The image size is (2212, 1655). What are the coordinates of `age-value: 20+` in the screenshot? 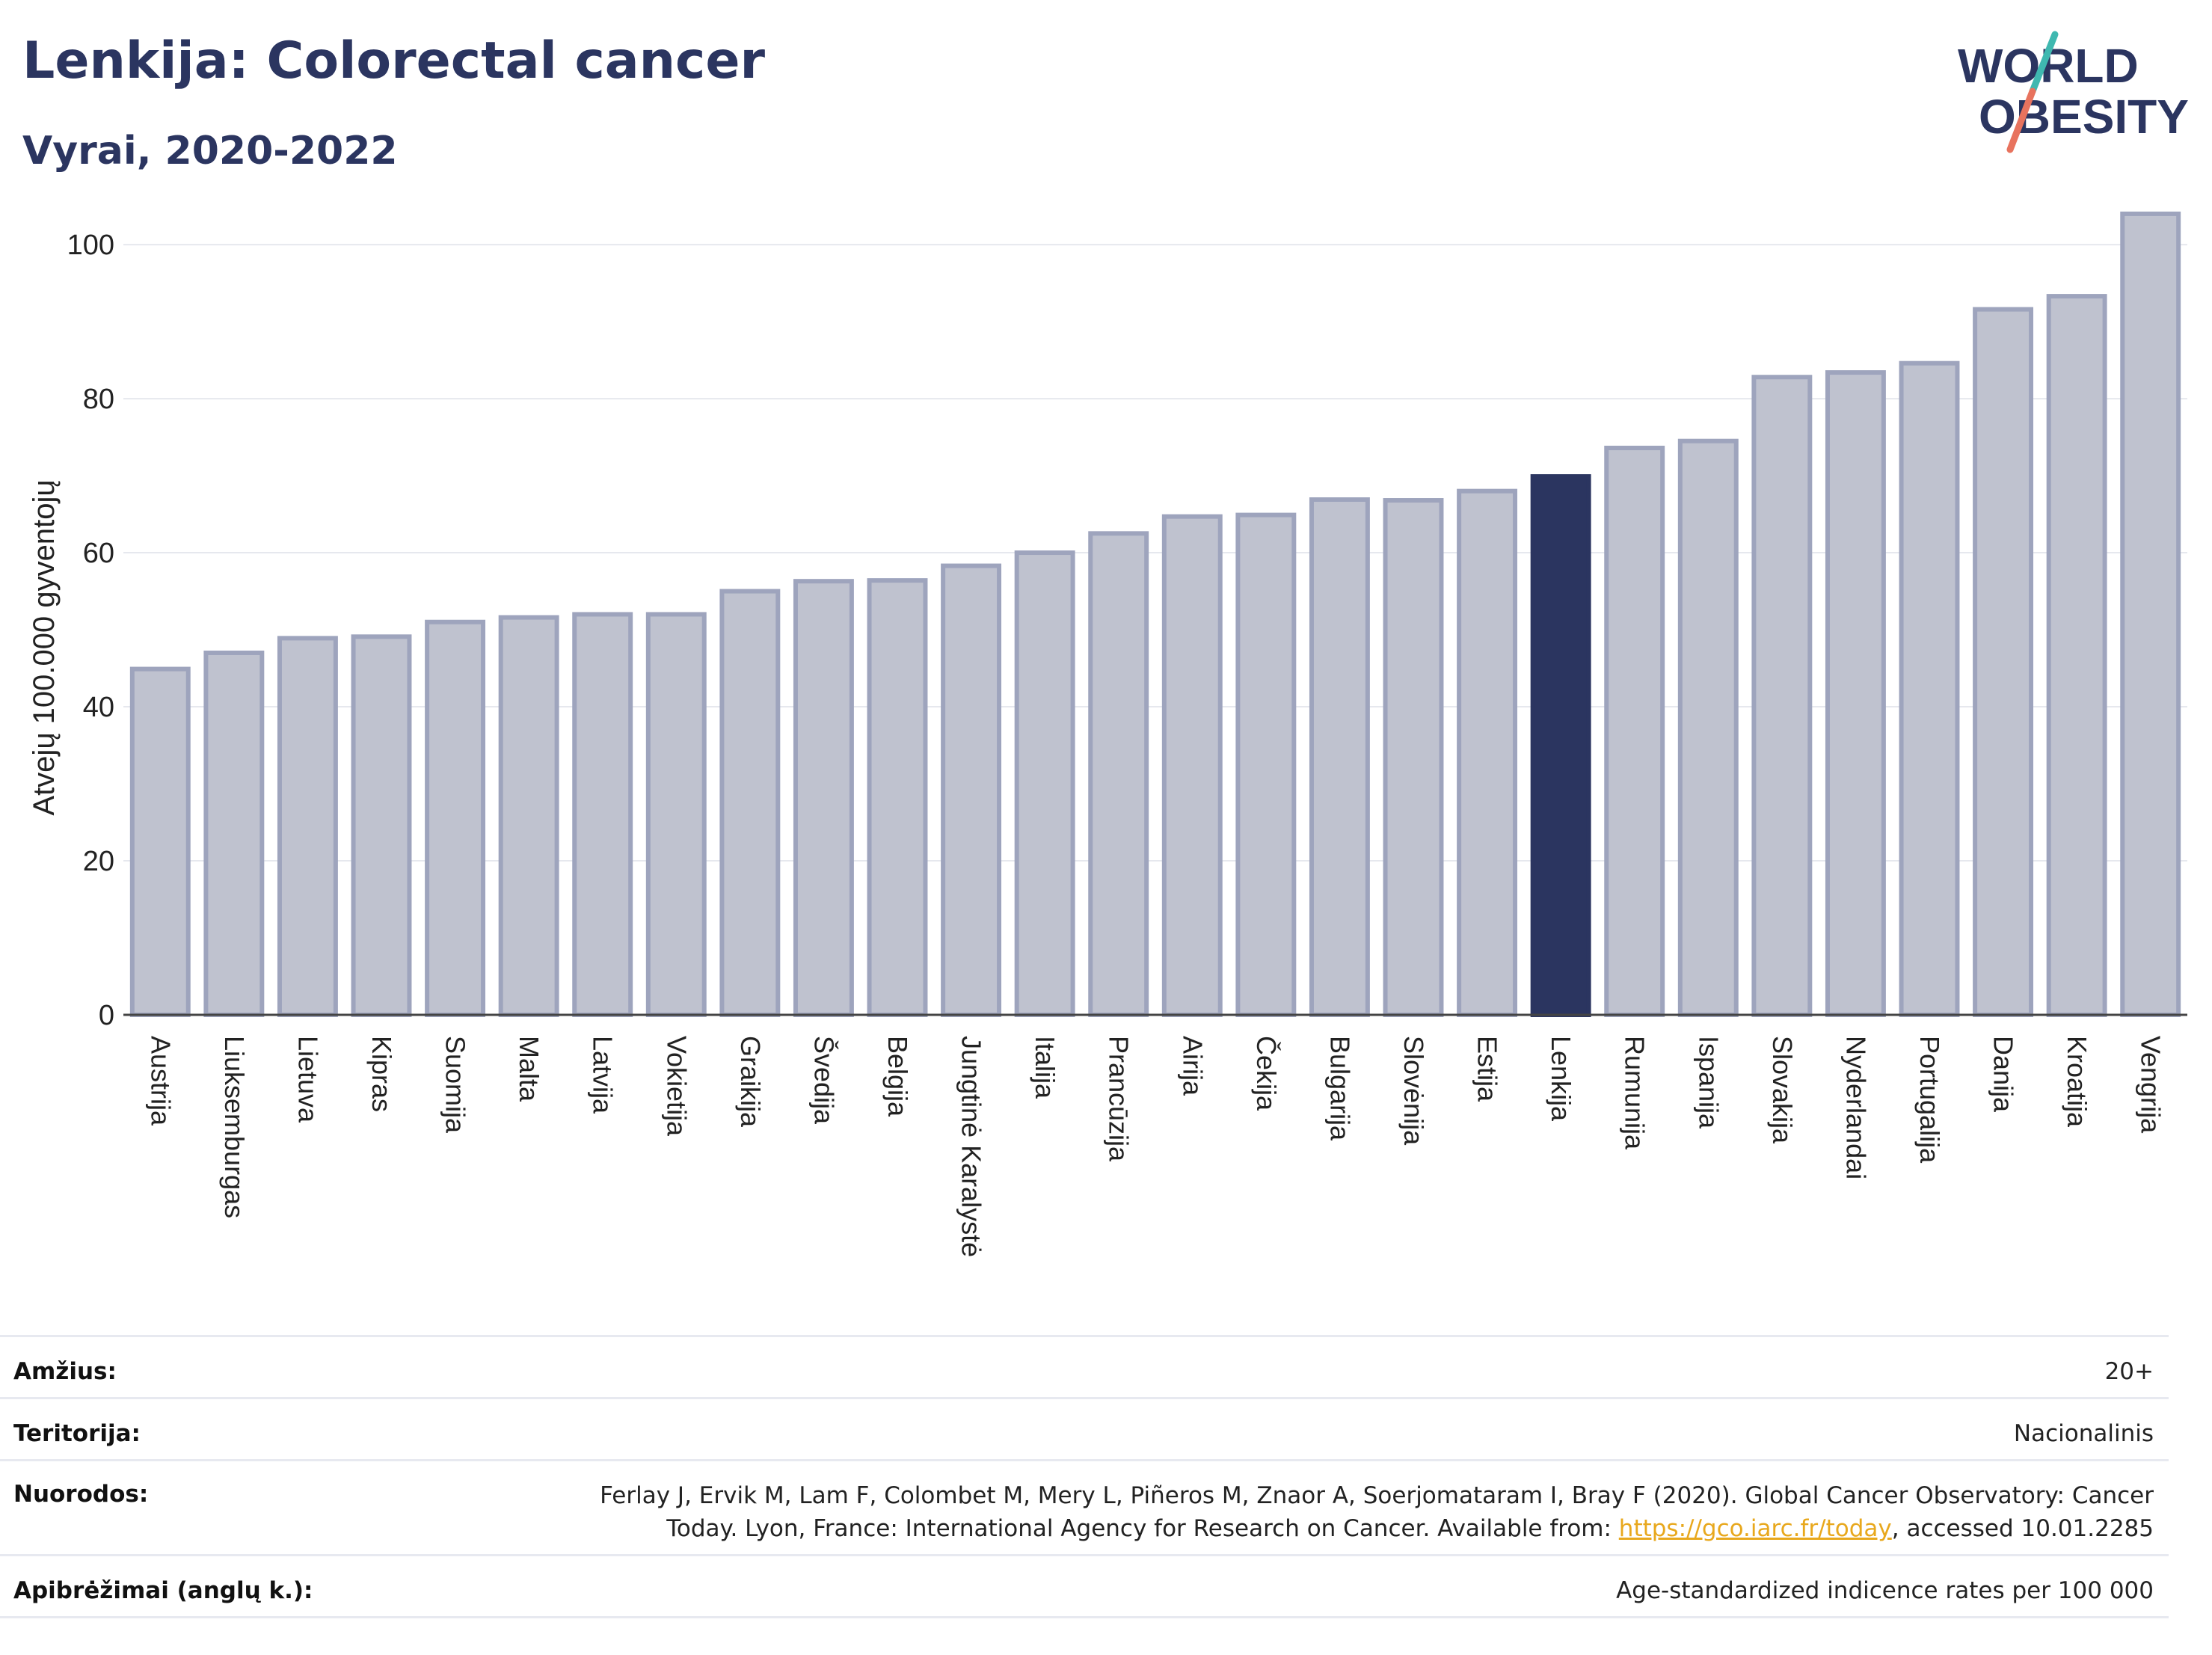 It's located at (2129, 1371).